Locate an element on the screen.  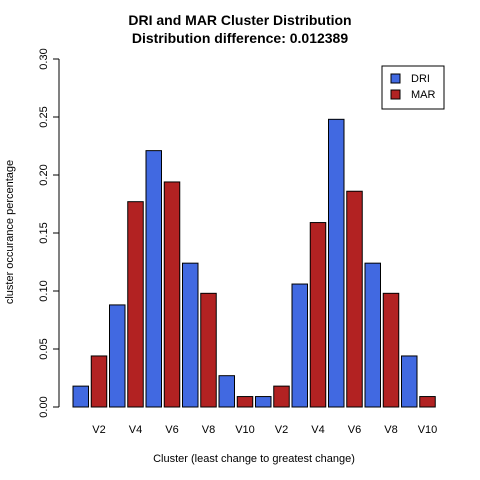
legend-swatch-dri is located at coordinates (395, 78).